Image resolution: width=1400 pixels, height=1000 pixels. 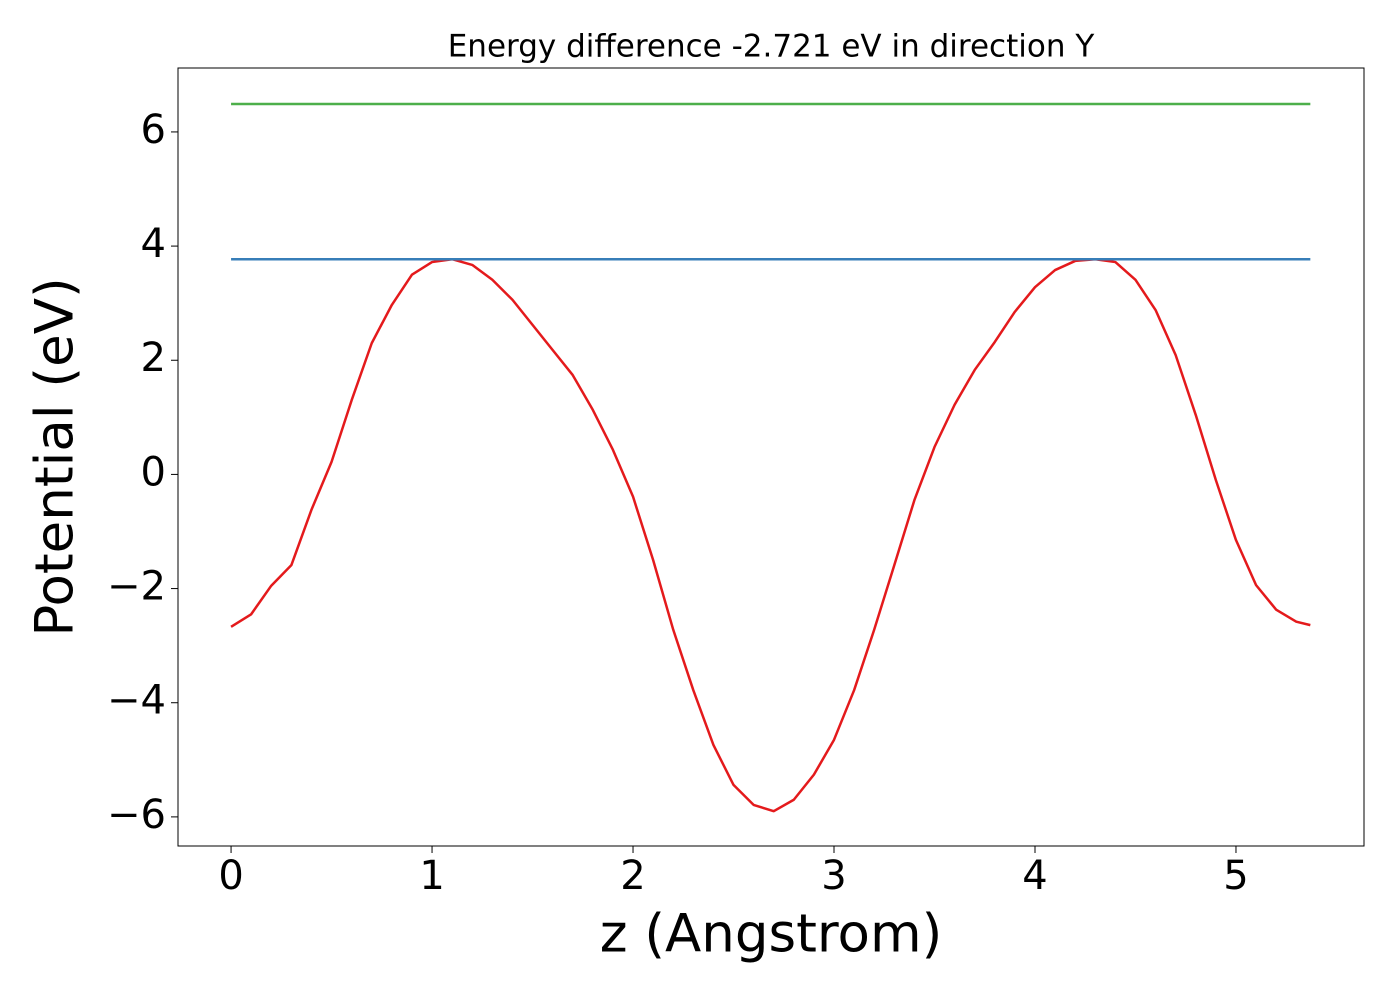 What do you see at coordinates (771, 934) in the screenshot?
I see `x-axis-label: z (Angstrom)` at bounding box center [771, 934].